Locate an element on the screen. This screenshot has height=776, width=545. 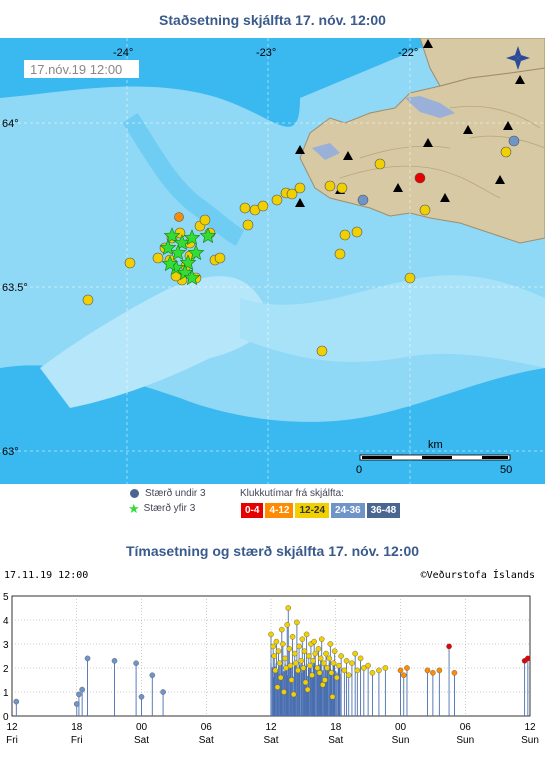
star-icon: ★ is located at coordinates (134, 508).